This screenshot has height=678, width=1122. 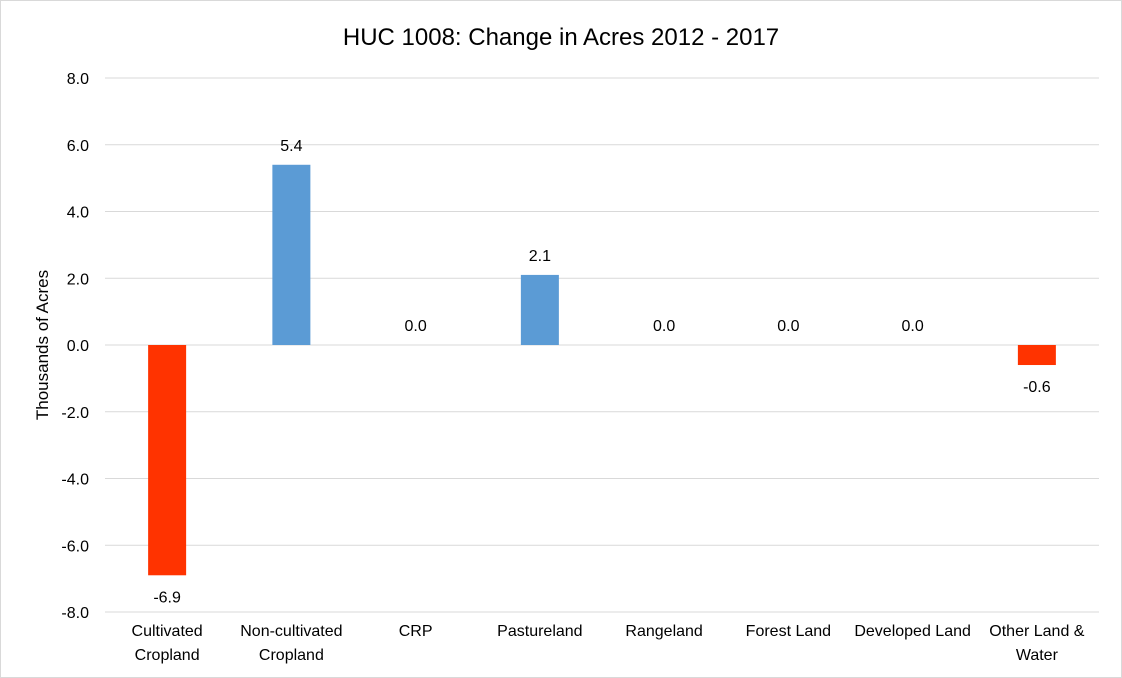 What do you see at coordinates (75, 480) in the screenshot?
I see `y-tick-label: -4.0` at bounding box center [75, 480].